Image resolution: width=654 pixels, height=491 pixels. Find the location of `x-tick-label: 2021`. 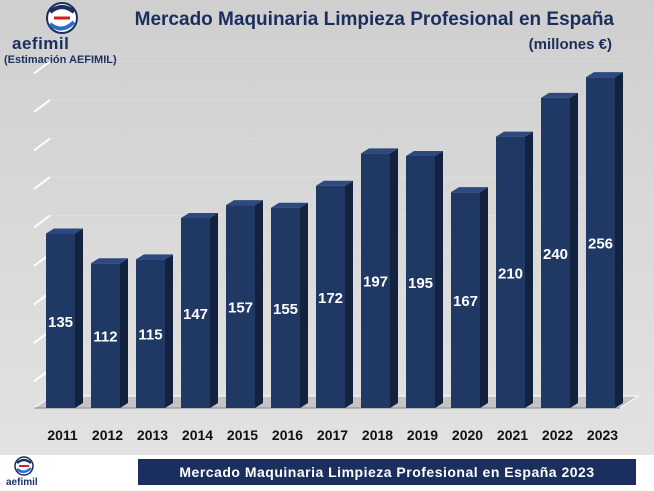

x-tick-label: 2021 is located at coordinates (512, 435).